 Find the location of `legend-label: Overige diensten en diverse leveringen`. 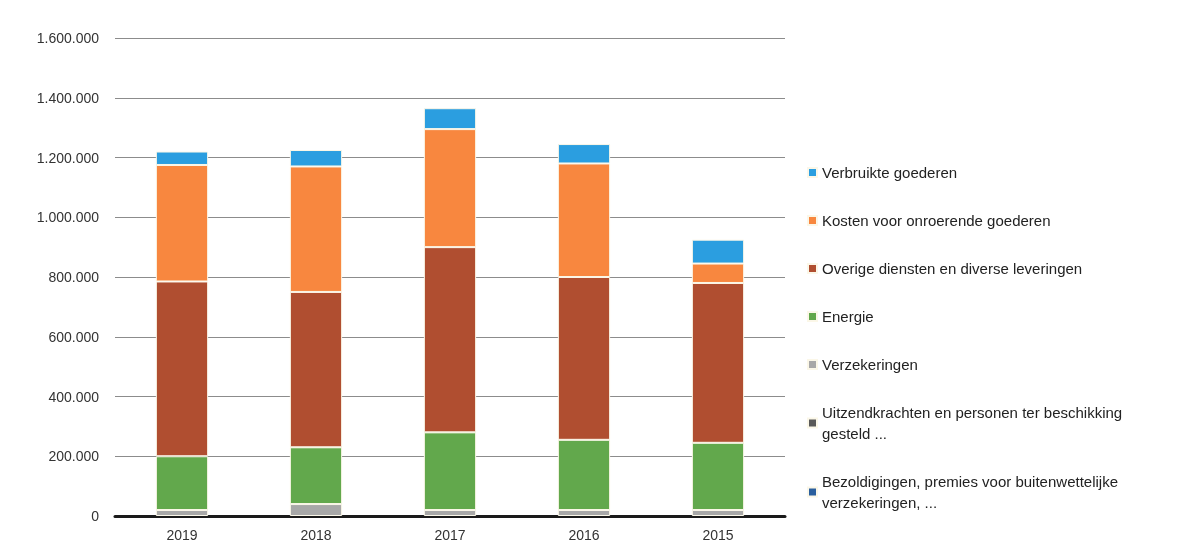

legend-label: Overige diensten en diverse leveringen is located at coordinates (952, 268).